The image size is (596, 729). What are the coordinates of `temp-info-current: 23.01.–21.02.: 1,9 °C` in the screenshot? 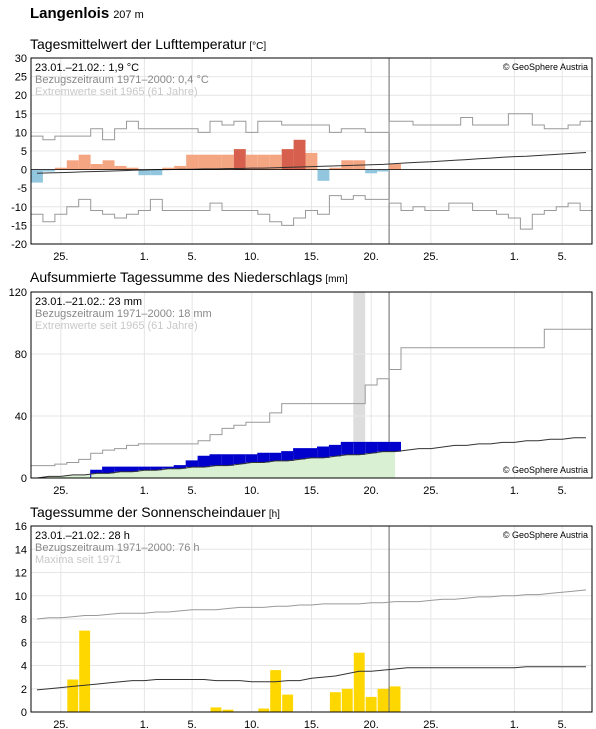 It's located at (87, 68).